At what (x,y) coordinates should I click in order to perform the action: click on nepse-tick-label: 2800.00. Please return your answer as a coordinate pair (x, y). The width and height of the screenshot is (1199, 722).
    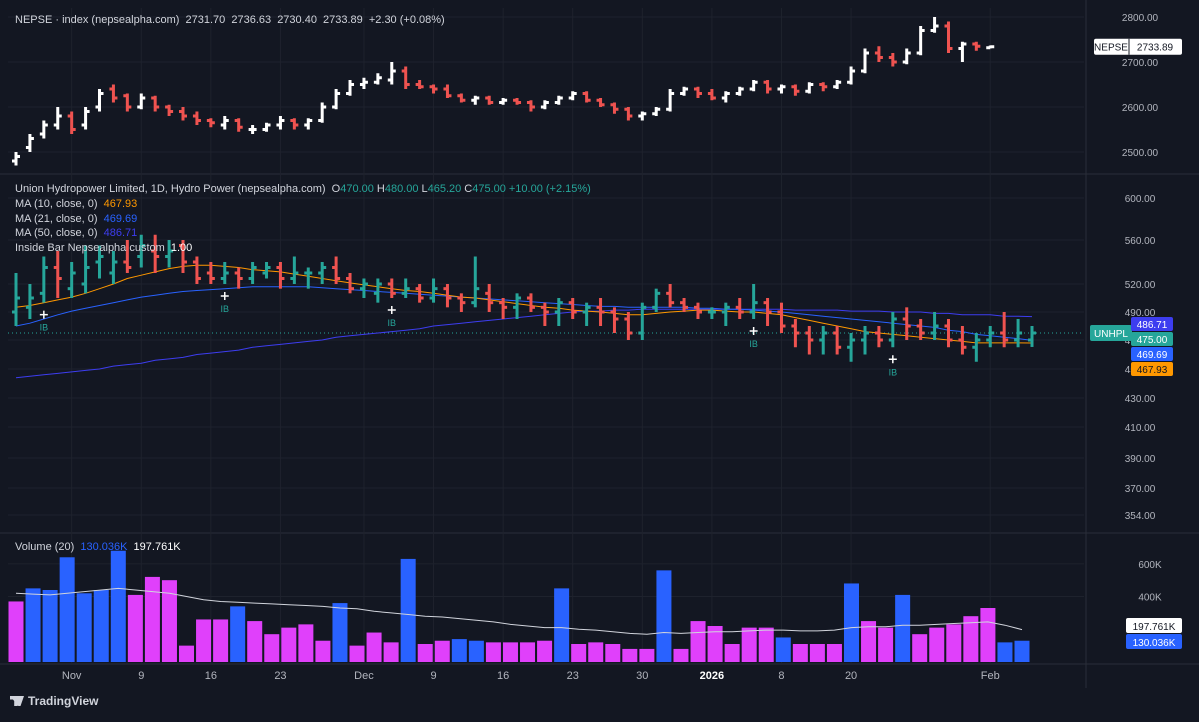
    Looking at the image, I should click on (1140, 18).